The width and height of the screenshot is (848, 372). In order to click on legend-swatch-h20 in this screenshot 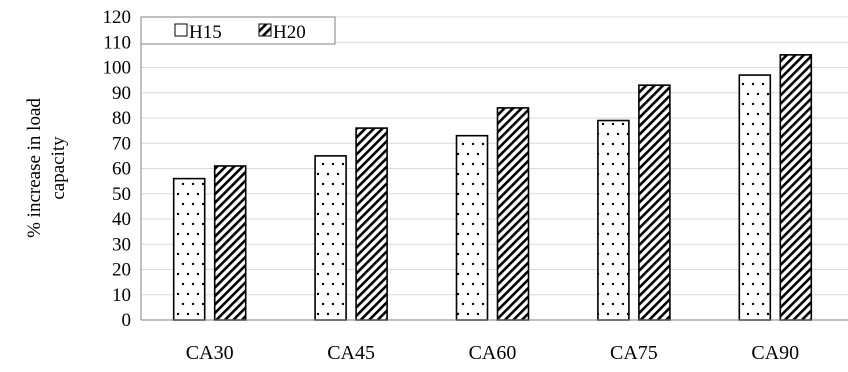, I will do `click(265, 30)`.